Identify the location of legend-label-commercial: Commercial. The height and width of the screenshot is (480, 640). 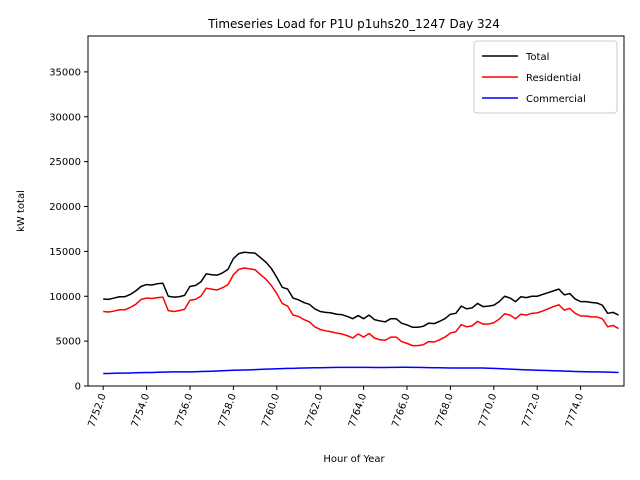
(556, 99).